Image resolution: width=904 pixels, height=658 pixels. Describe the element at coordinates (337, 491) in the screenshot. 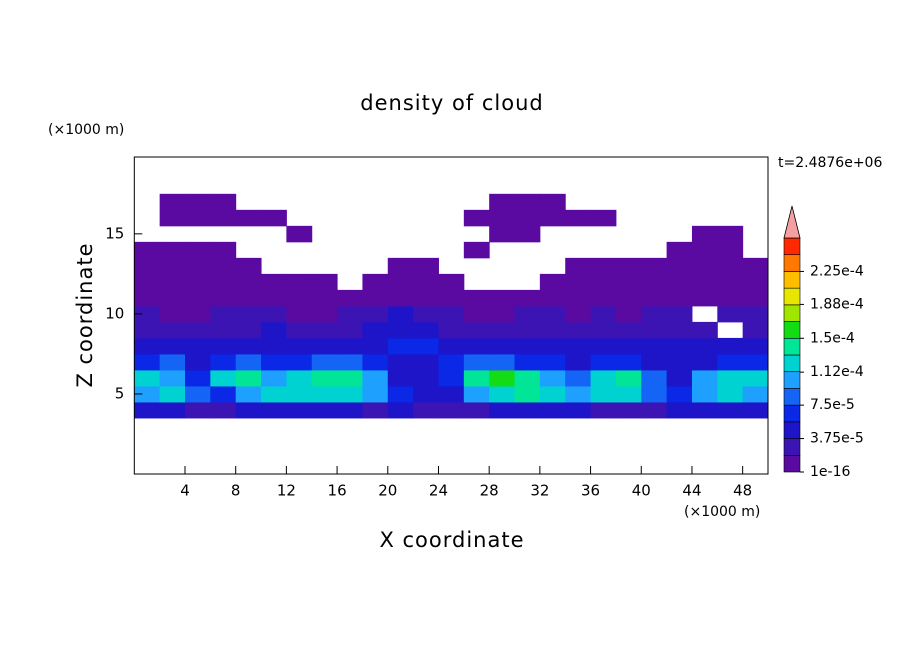

I see `x-tick-label: 16` at that location.